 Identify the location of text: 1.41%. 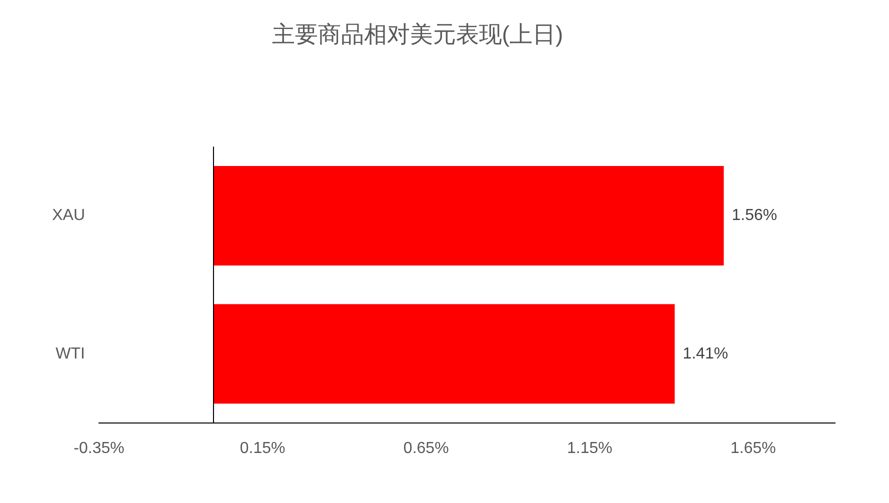
(705, 353).